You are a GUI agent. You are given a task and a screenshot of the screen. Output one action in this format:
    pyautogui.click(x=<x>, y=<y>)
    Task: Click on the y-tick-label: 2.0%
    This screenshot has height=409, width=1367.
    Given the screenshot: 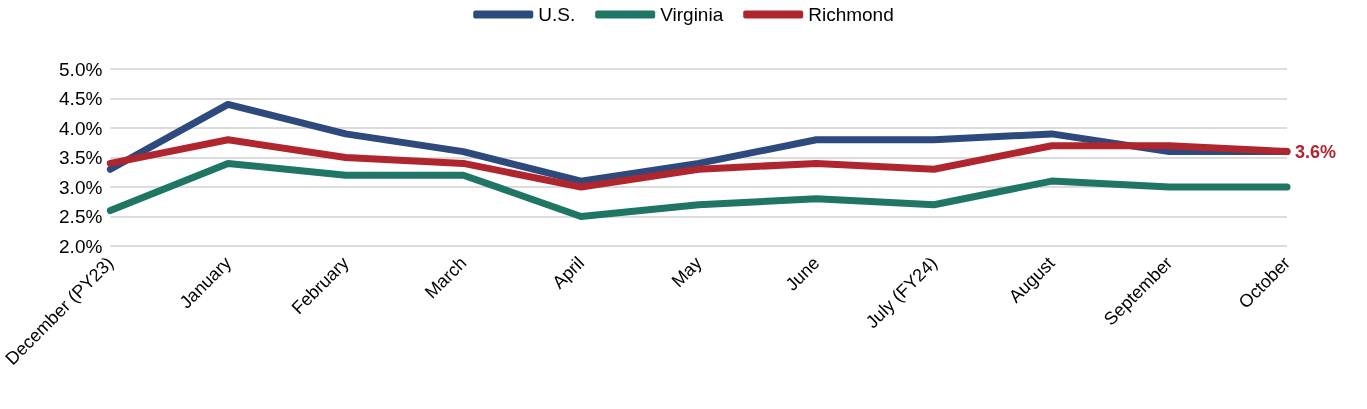 What is the action you would take?
    pyautogui.click(x=81, y=246)
    